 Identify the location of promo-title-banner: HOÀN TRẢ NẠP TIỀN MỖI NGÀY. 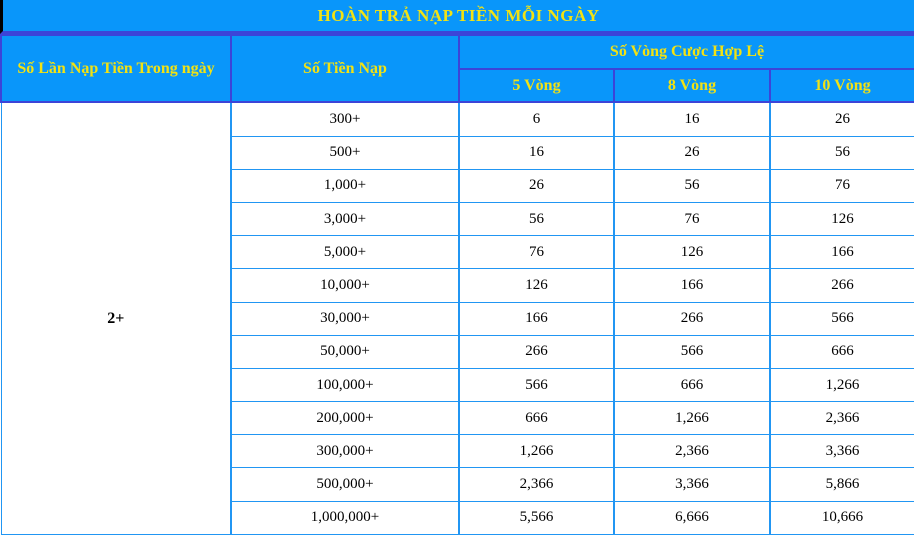
(457, 17).